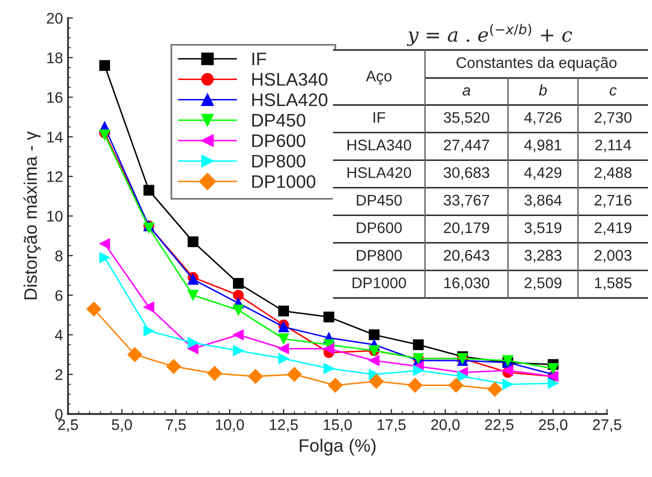  I want to click on y-tick-label: 2, so click(58, 374).